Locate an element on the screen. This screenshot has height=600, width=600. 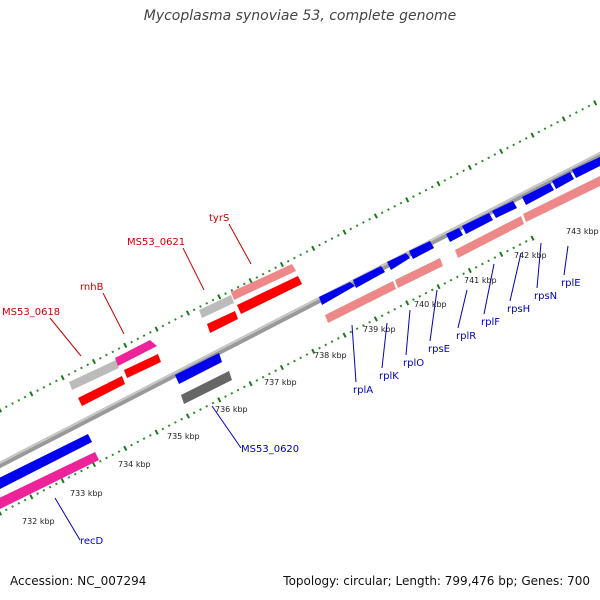
gene-rnhb is located at coordinates (136, 353).